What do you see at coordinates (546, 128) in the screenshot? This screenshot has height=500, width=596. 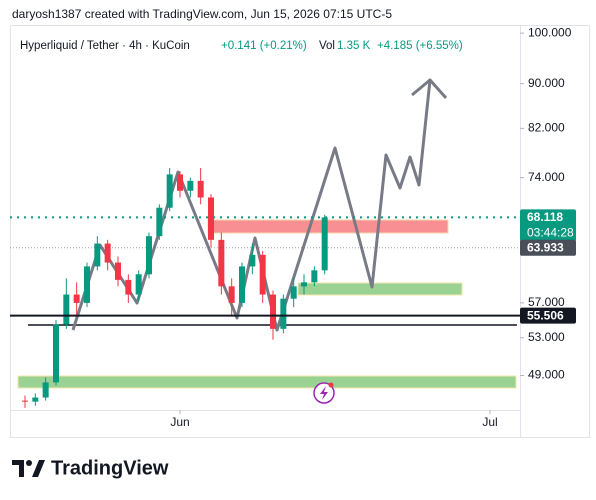 I see `y-tick-label: 82.000` at bounding box center [546, 128].